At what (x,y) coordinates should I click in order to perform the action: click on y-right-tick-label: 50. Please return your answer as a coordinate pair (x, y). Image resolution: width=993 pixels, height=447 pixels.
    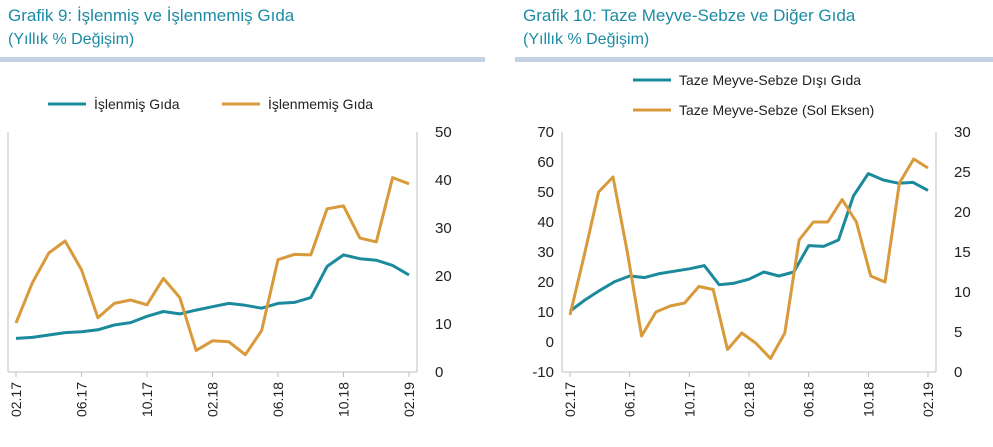
    Looking at the image, I should click on (443, 132).